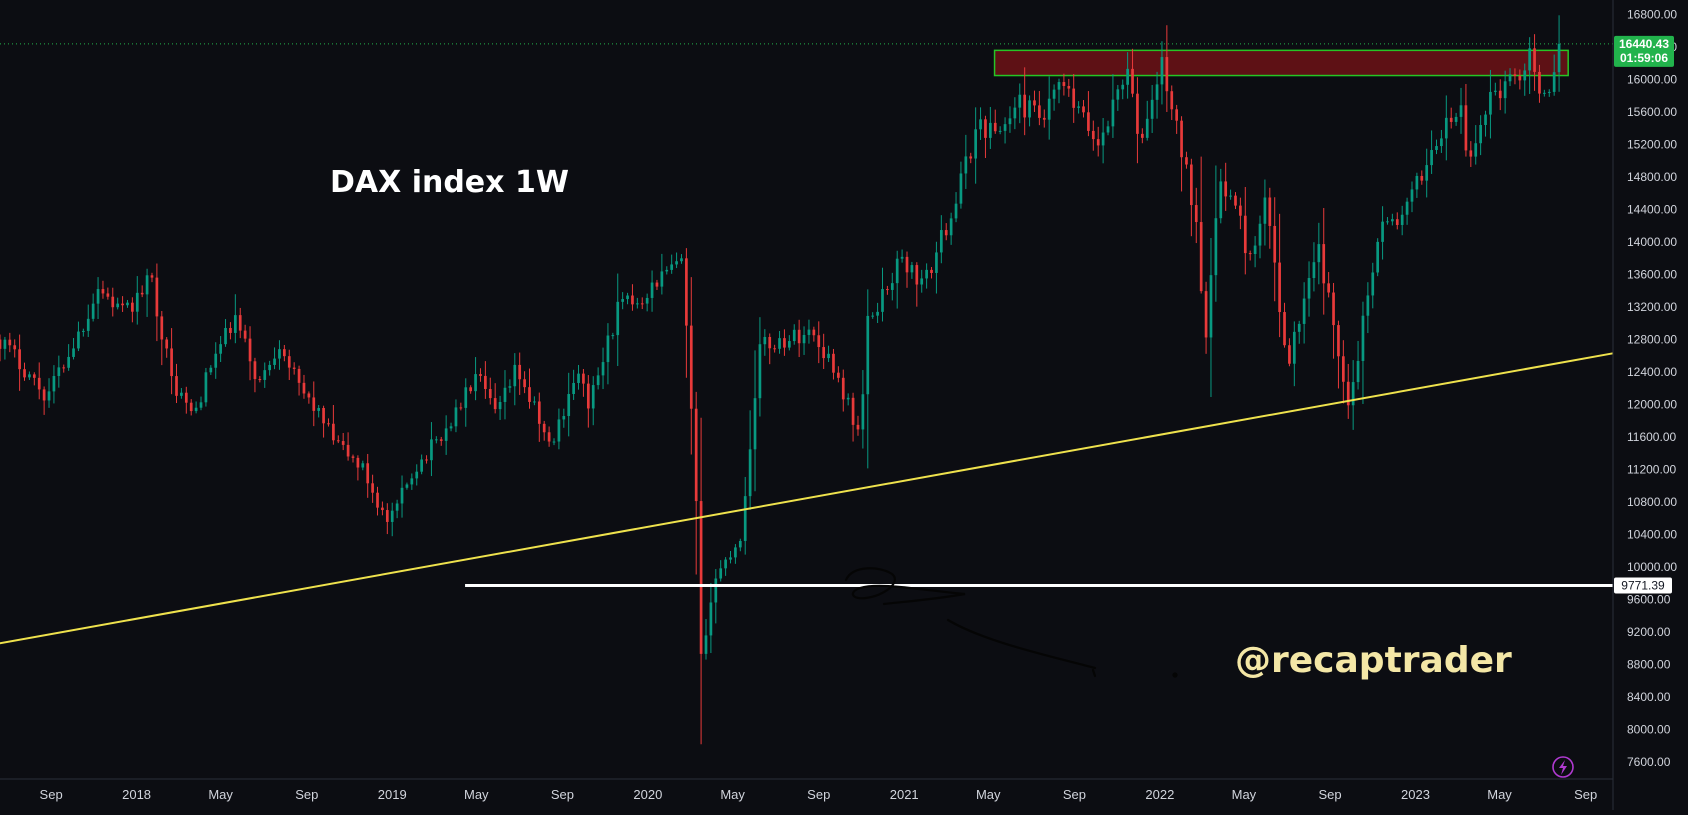 Image resolution: width=1688 pixels, height=815 pixels. Describe the element at coordinates (1652, 210) in the screenshot. I see `y-tick-label: 14400.00` at that location.